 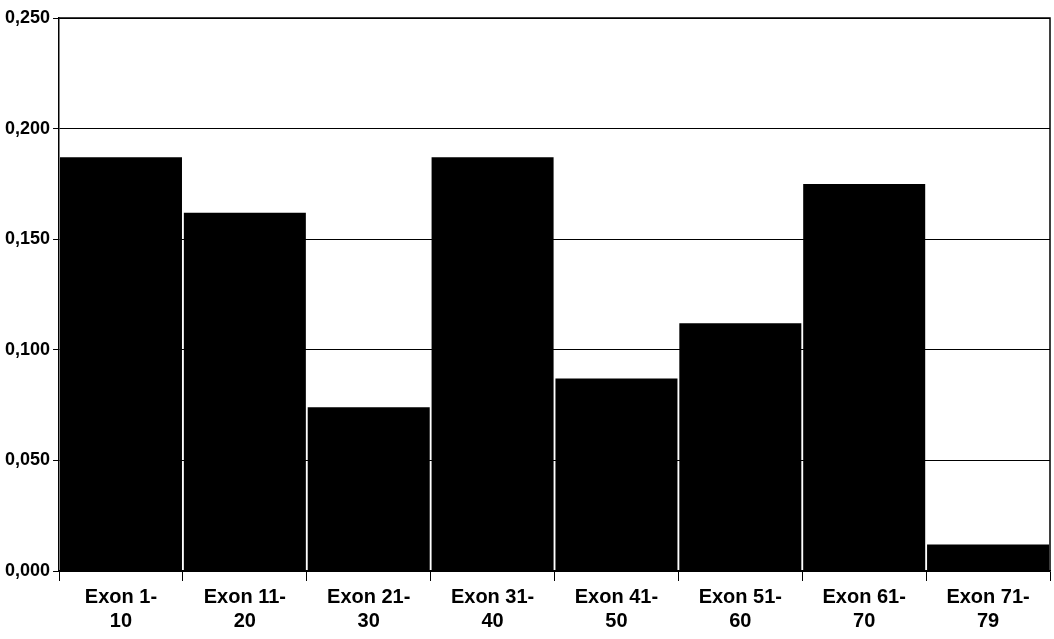 I want to click on x-tick-label: Exon 11-20, so click(x=244, y=607).